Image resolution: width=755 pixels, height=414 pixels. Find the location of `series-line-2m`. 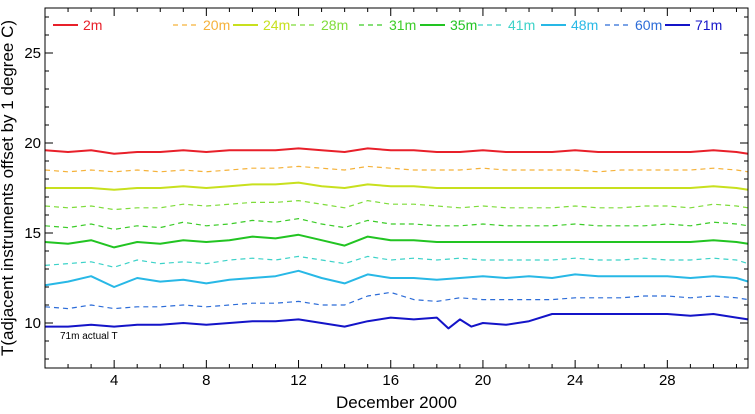

series-line-2m is located at coordinates (396, 151).